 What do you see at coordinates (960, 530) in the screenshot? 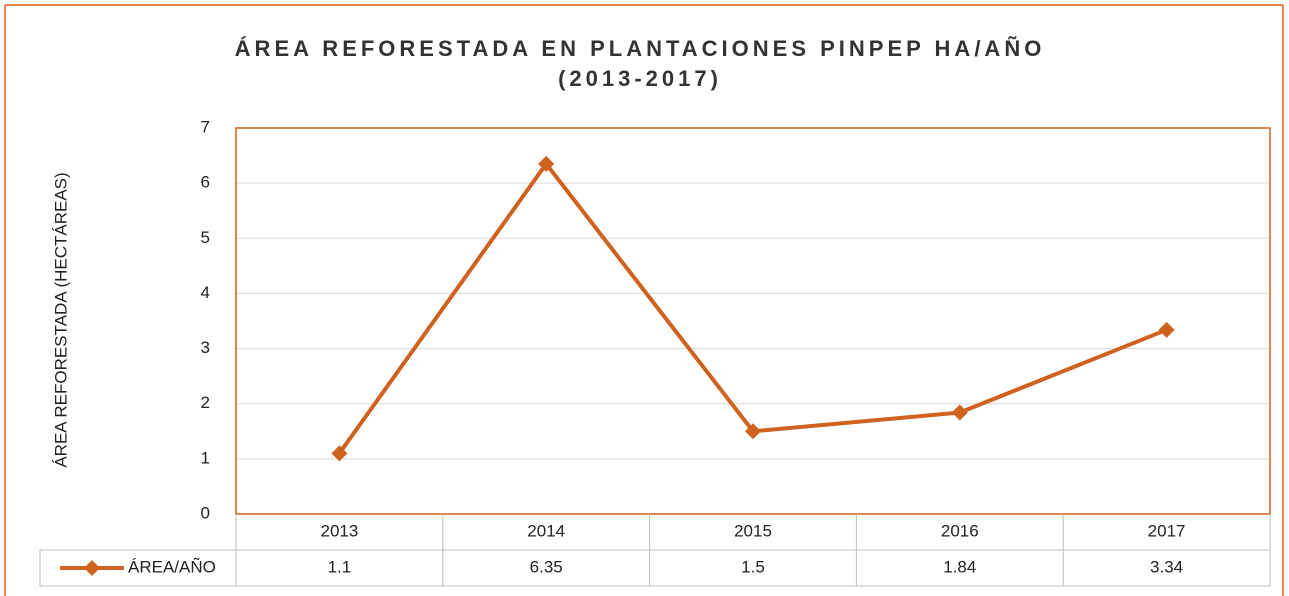
I see `x-tick-label: 2016` at bounding box center [960, 530].